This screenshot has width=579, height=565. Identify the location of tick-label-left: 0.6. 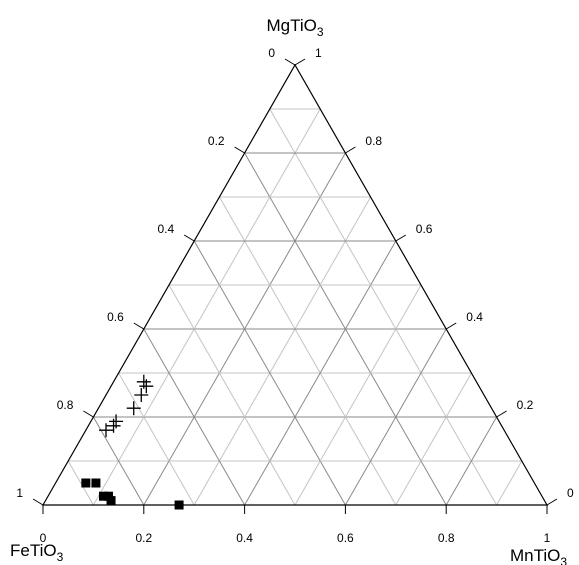
(115, 317).